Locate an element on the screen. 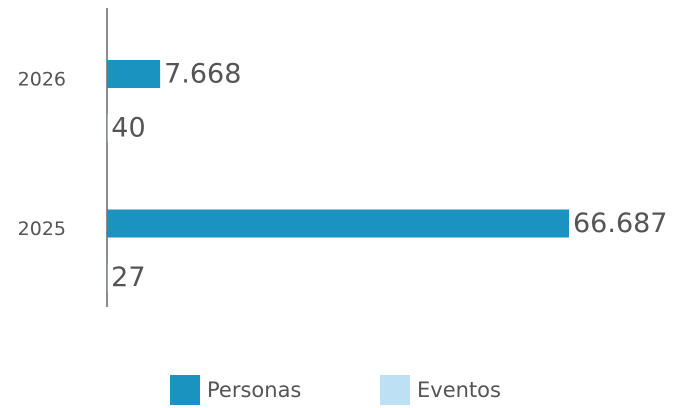 The width and height of the screenshot is (679, 408). data-label: 27 is located at coordinates (128, 277).